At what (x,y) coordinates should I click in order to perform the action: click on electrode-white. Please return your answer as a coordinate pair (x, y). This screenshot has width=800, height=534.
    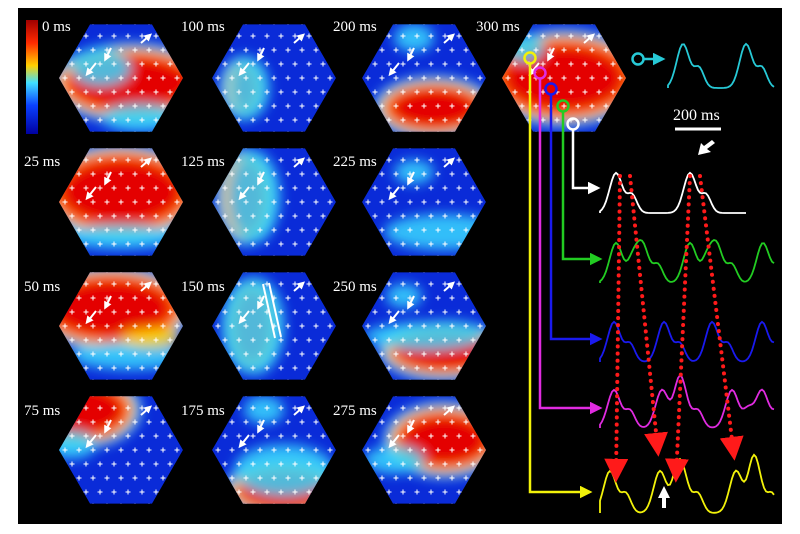
    Looking at the image, I should click on (573, 124).